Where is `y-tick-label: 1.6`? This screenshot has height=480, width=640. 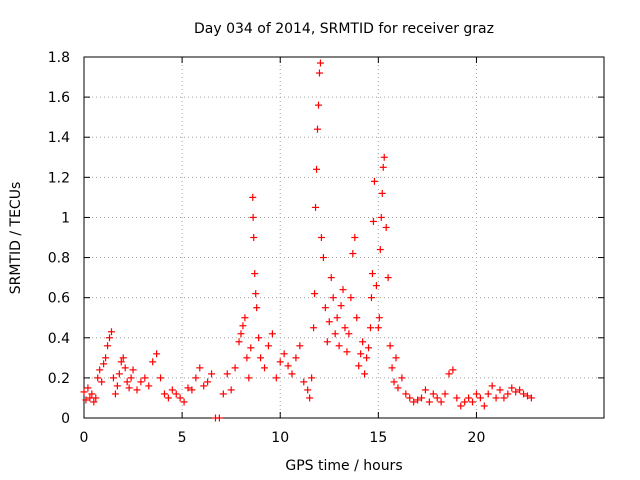
y-tick-label: 1.6 is located at coordinates (59, 98).